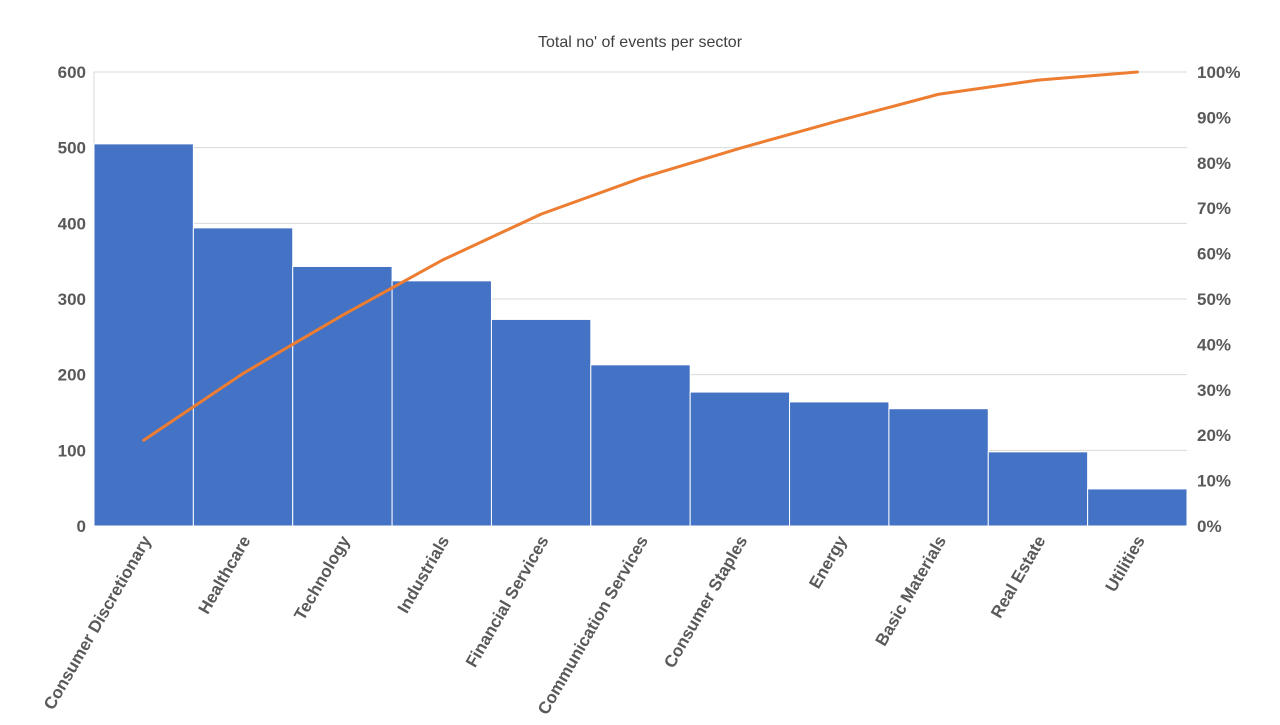 The image size is (1280, 725). What do you see at coordinates (507, 602) in the screenshot?
I see `x-category-label: Financial Services` at bounding box center [507, 602].